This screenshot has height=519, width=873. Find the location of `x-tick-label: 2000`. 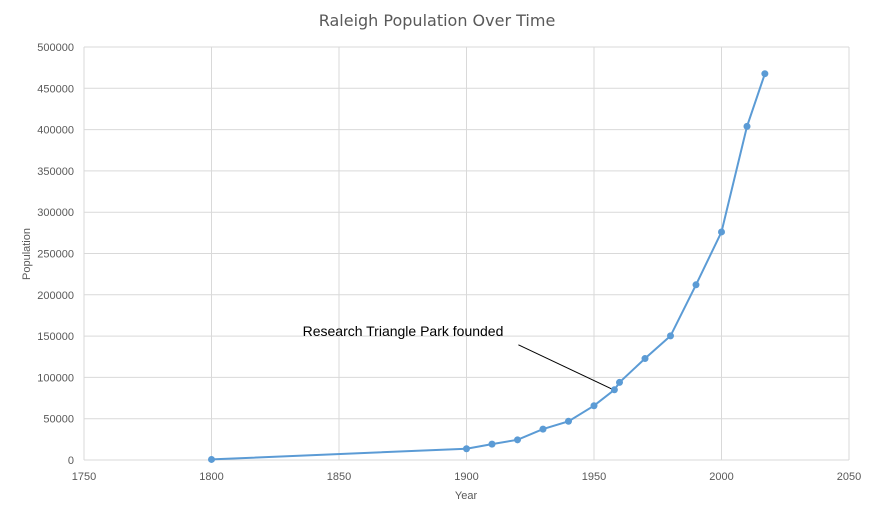

x-tick-label: 2000 is located at coordinates (721, 477).